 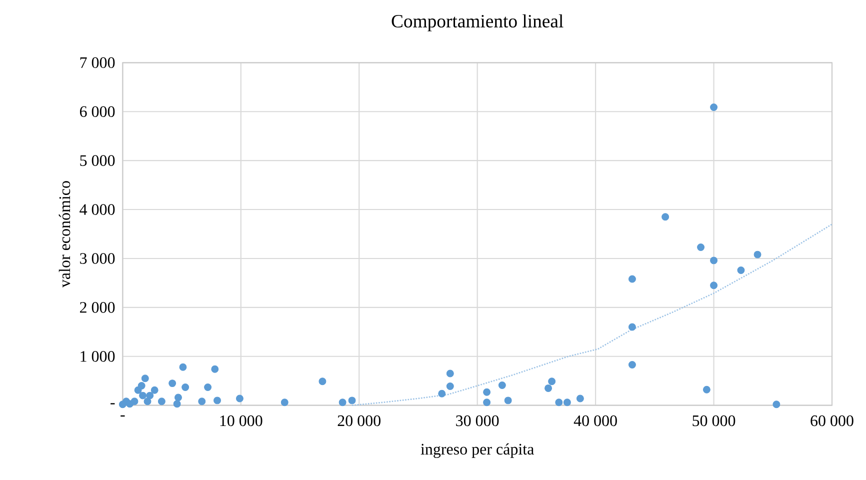 I want to click on x-tick-label: 50 000, so click(x=714, y=420).